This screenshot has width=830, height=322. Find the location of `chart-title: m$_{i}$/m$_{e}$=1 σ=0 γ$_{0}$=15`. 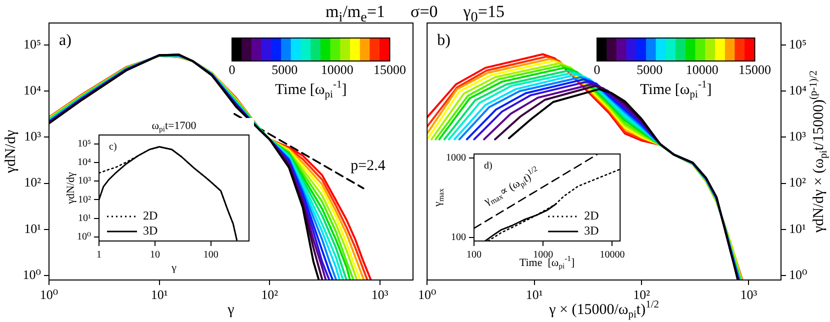

chart-title: m$_{i}$/m$_{e}$=1 σ=0 γ$_{0}$=15 is located at coordinates (415, 15).